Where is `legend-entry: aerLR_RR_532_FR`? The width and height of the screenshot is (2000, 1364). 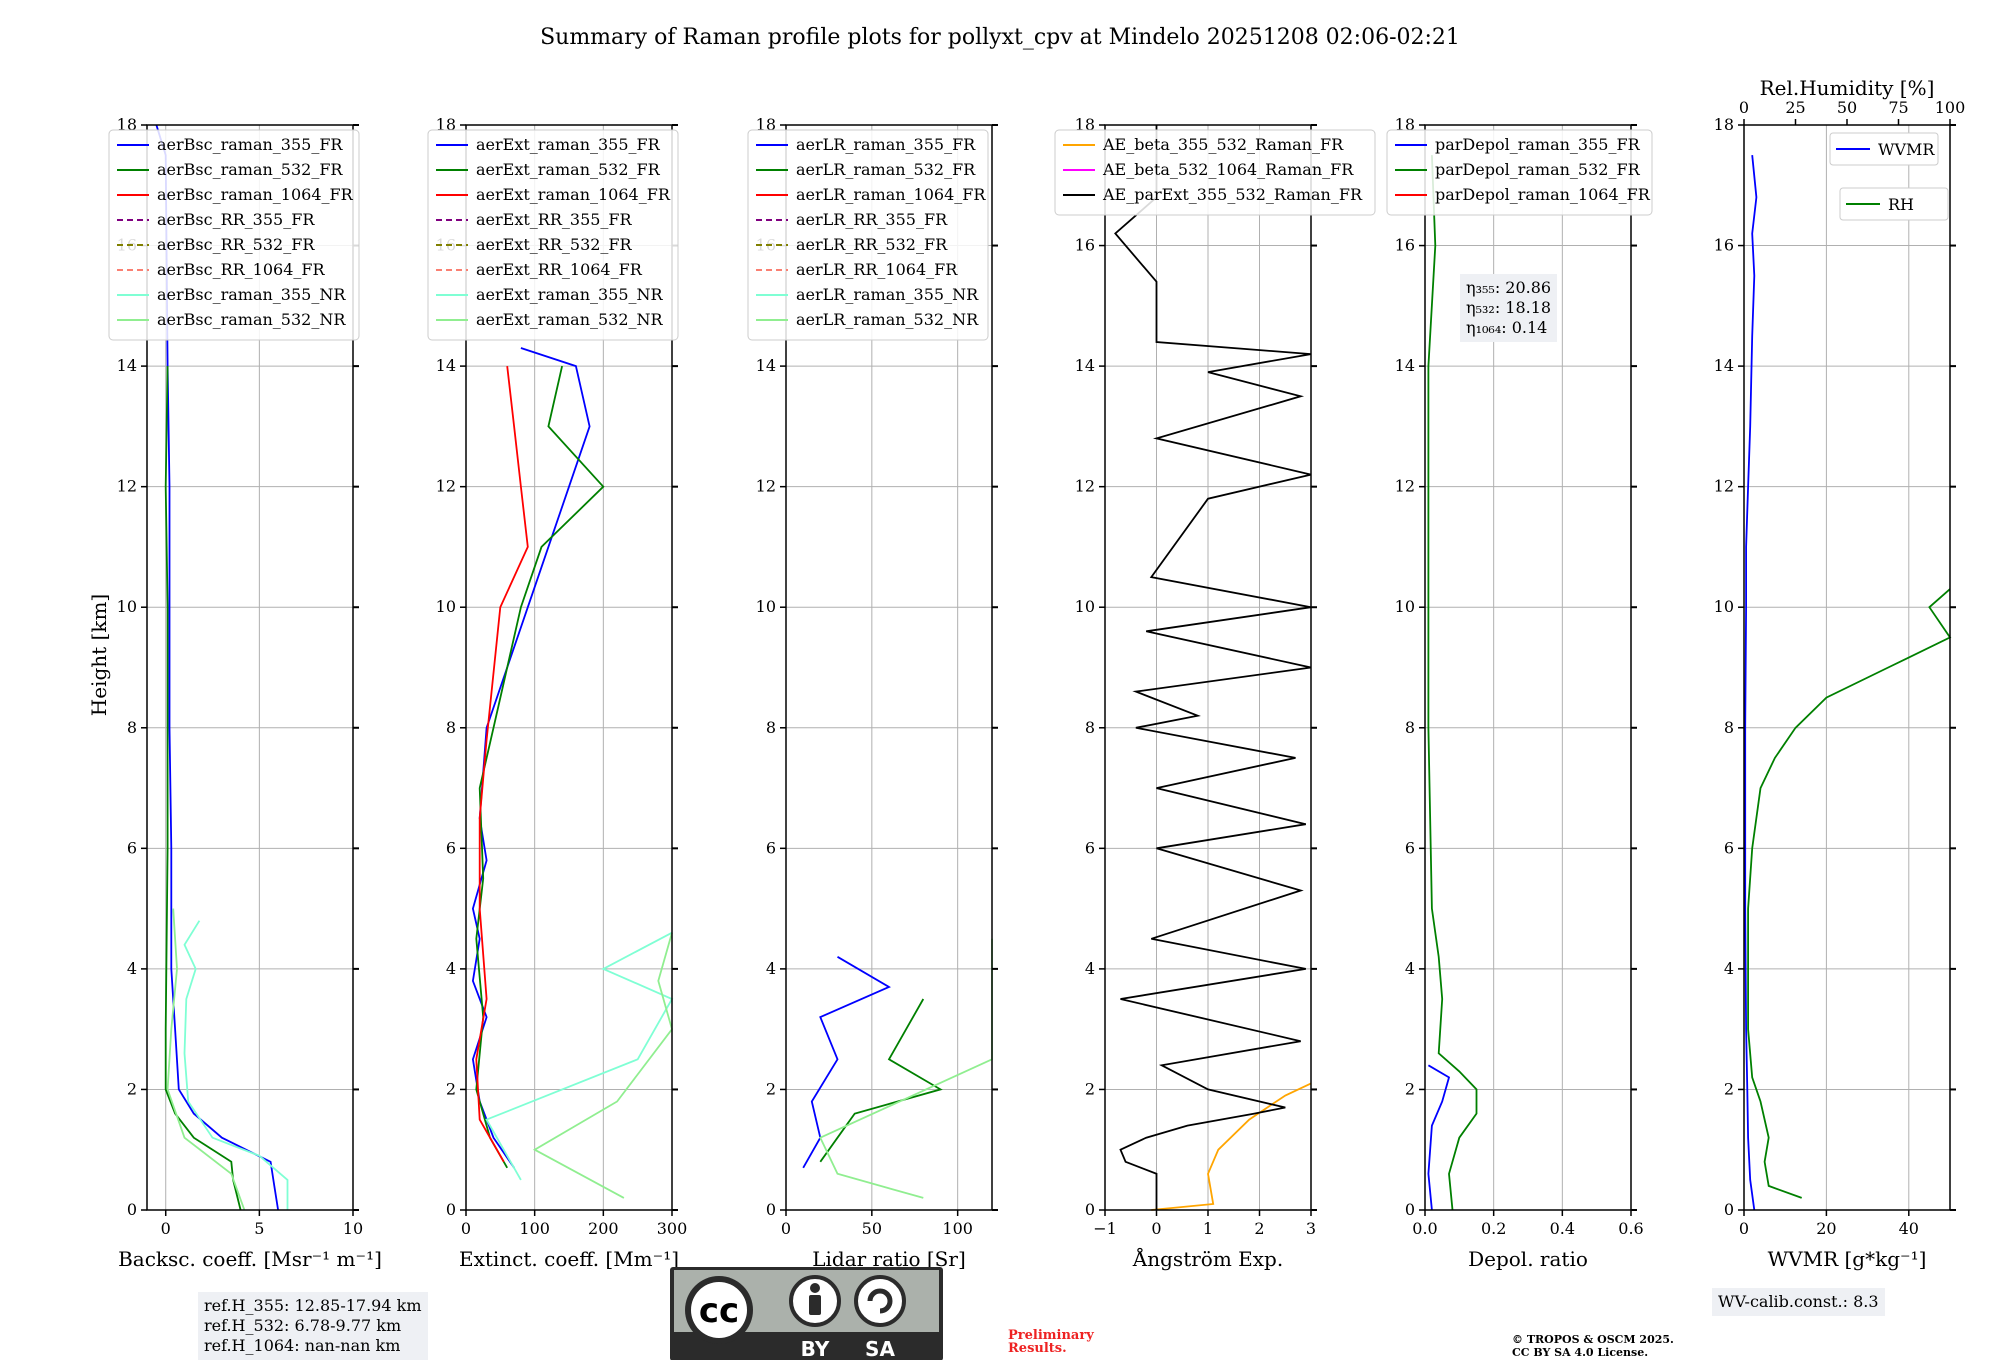
legend-entry: aerLR_RR_532_FR is located at coordinates (872, 244).